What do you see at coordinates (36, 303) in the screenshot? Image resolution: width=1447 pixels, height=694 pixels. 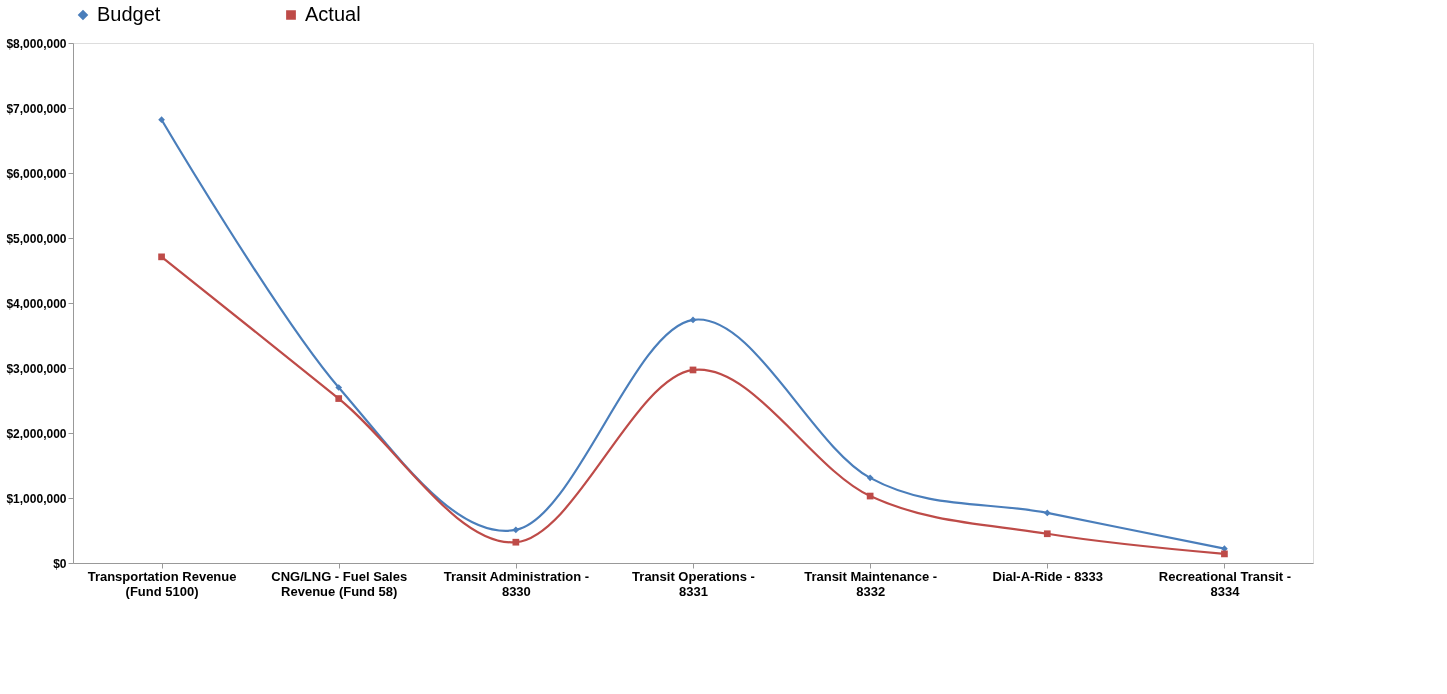 I see `y-tick-label: $4,000,000` at bounding box center [36, 303].